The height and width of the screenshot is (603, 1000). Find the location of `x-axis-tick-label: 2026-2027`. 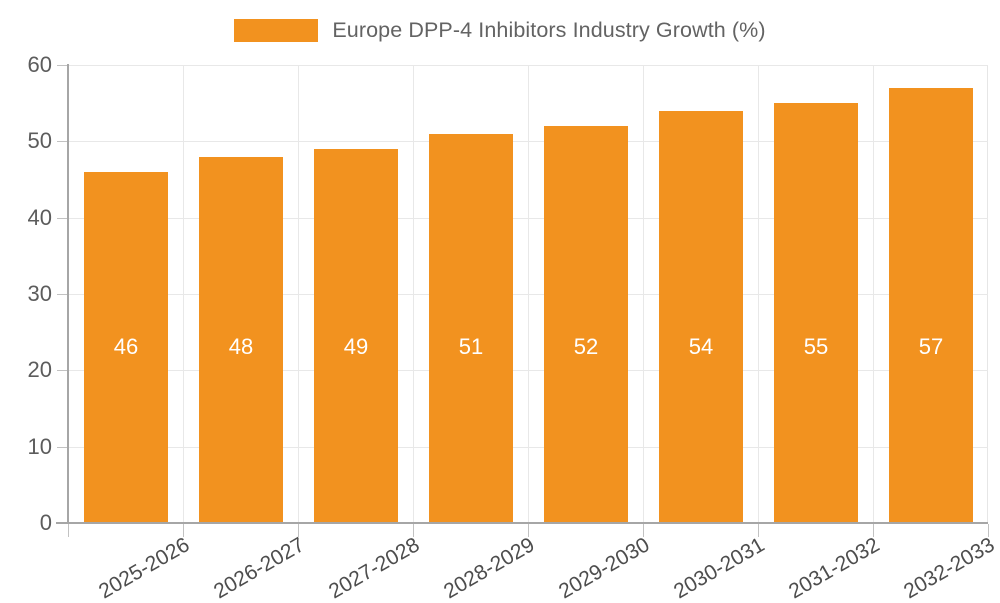

x-axis-tick-label: 2026-2027 is located at coordinates (259, 568).